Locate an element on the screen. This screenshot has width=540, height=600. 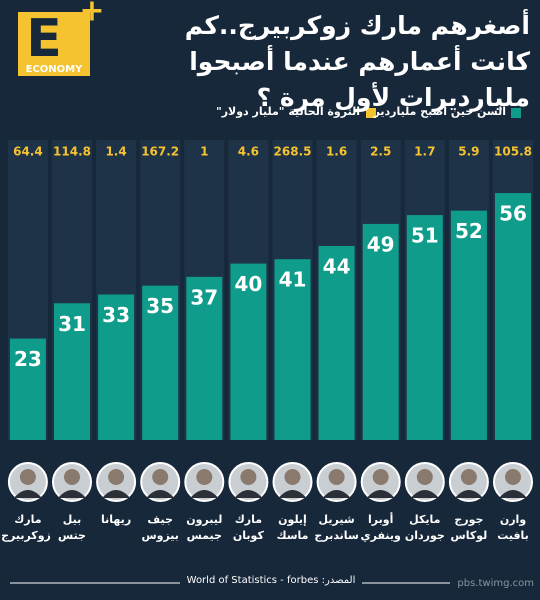
logo-bg is located at coordinates (54, 44).